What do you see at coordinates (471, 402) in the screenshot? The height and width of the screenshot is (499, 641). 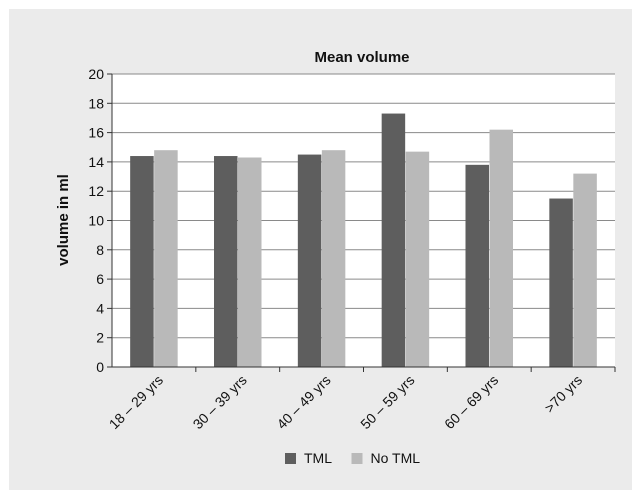 I see `x-tick-label: 60 – 69 yrs` at bounding box center [471, 402].